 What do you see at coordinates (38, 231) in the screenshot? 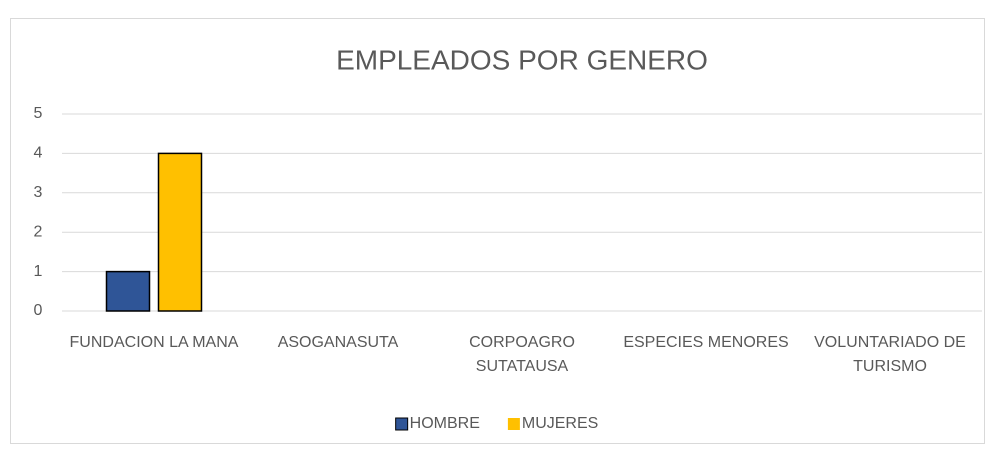
I see `y-tick-label: 2` at bounding box center [38, 231].